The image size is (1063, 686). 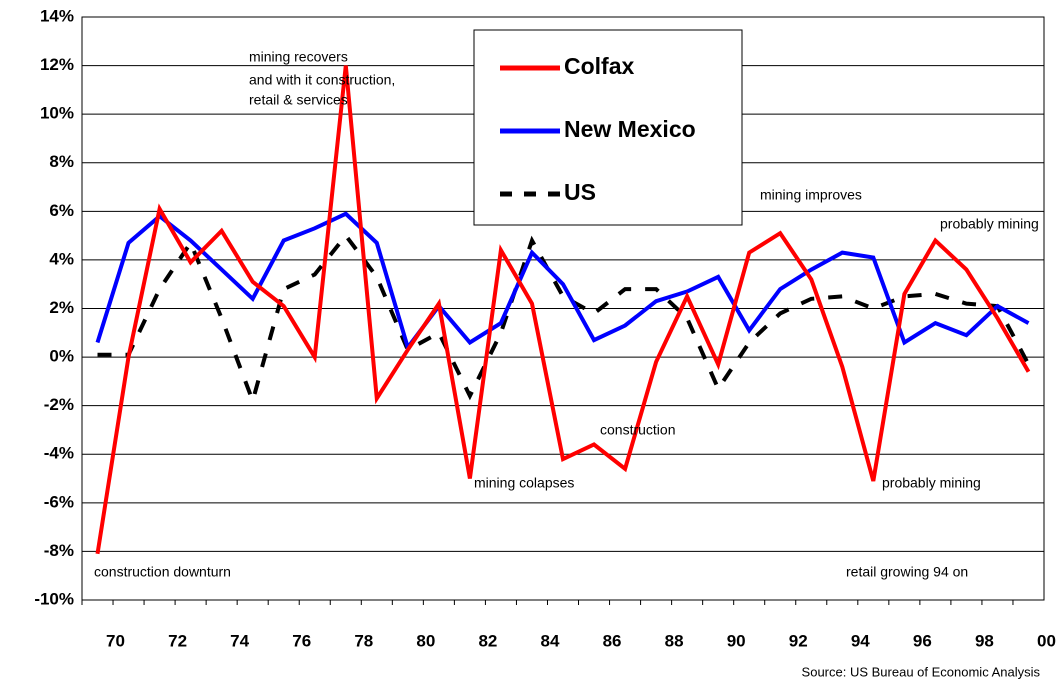 I want to click on legend-box, so click(x=608, y=127).